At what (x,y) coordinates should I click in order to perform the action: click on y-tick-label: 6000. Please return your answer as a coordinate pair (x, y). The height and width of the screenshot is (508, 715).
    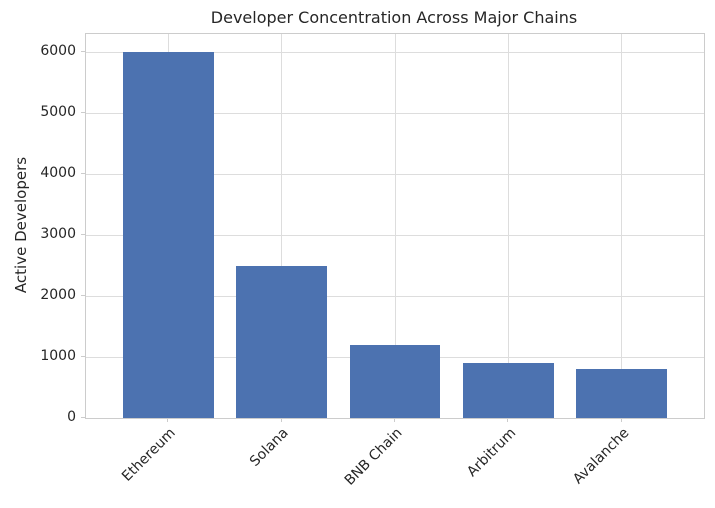
    Looking at the image, I should click on (58, 51).